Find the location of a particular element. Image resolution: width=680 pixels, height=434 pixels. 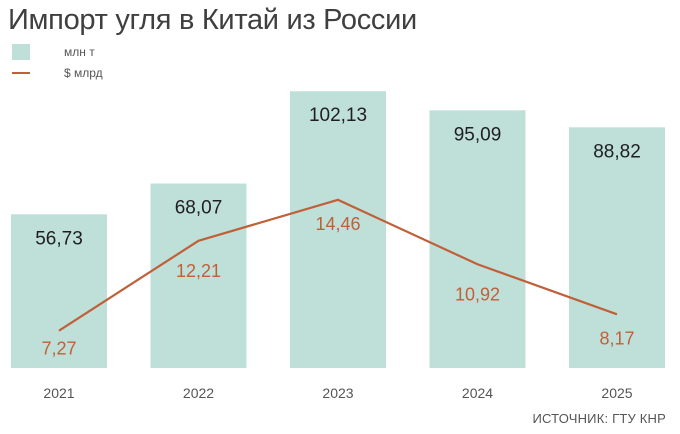

x-tick-2024: 2024 is located at coordinates (477, 393).